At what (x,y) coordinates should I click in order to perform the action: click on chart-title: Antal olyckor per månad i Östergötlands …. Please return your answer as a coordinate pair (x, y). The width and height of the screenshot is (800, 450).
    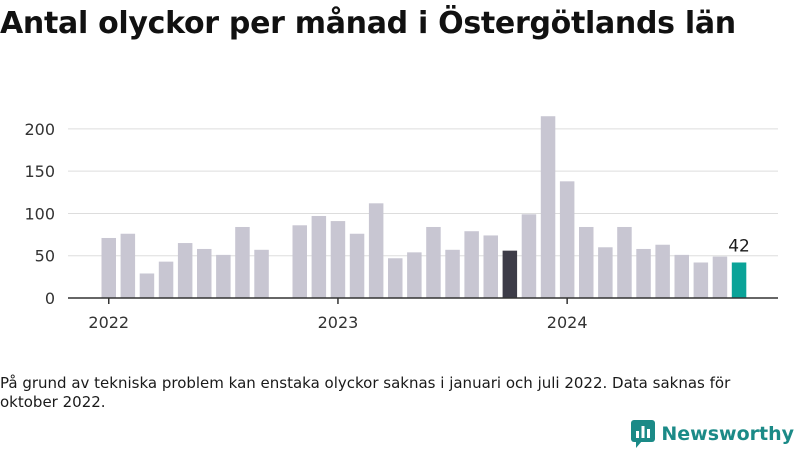
    Looking at the image, I should click on (368, 23).